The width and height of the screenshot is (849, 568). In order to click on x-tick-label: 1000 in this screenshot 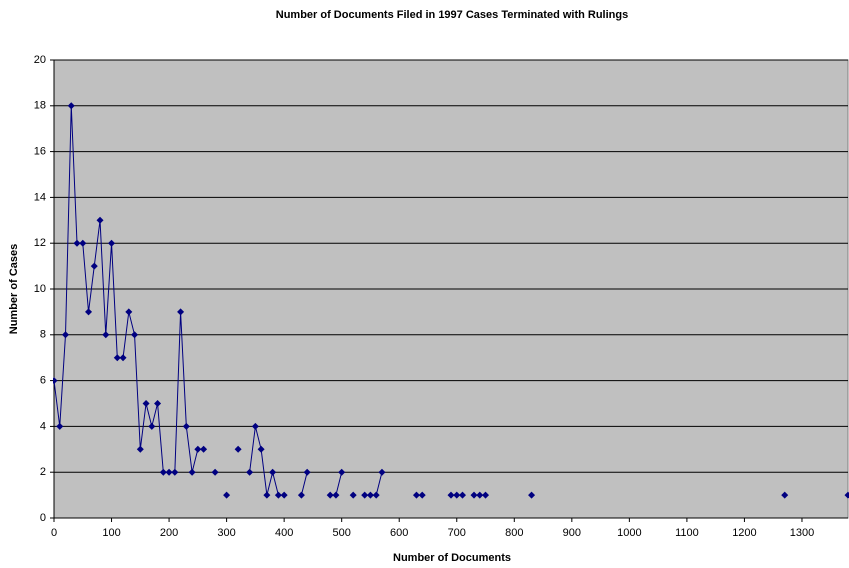, I will do `click(629, 533)`.